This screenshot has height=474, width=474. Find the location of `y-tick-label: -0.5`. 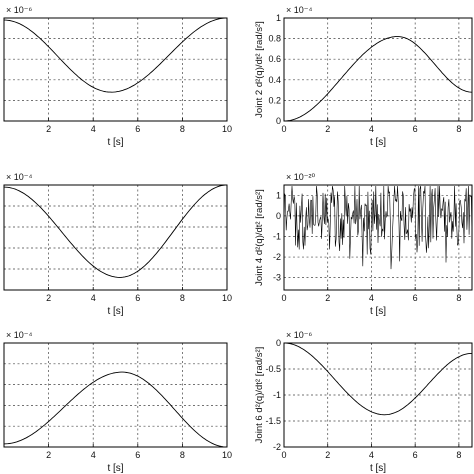

y-tick-label: -0.5 is located at coordinates (273, 369).